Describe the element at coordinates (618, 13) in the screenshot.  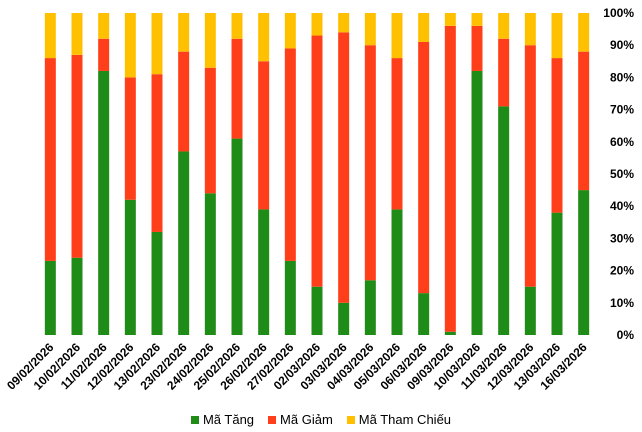
I see `y-tick-label: 100%` at that location.